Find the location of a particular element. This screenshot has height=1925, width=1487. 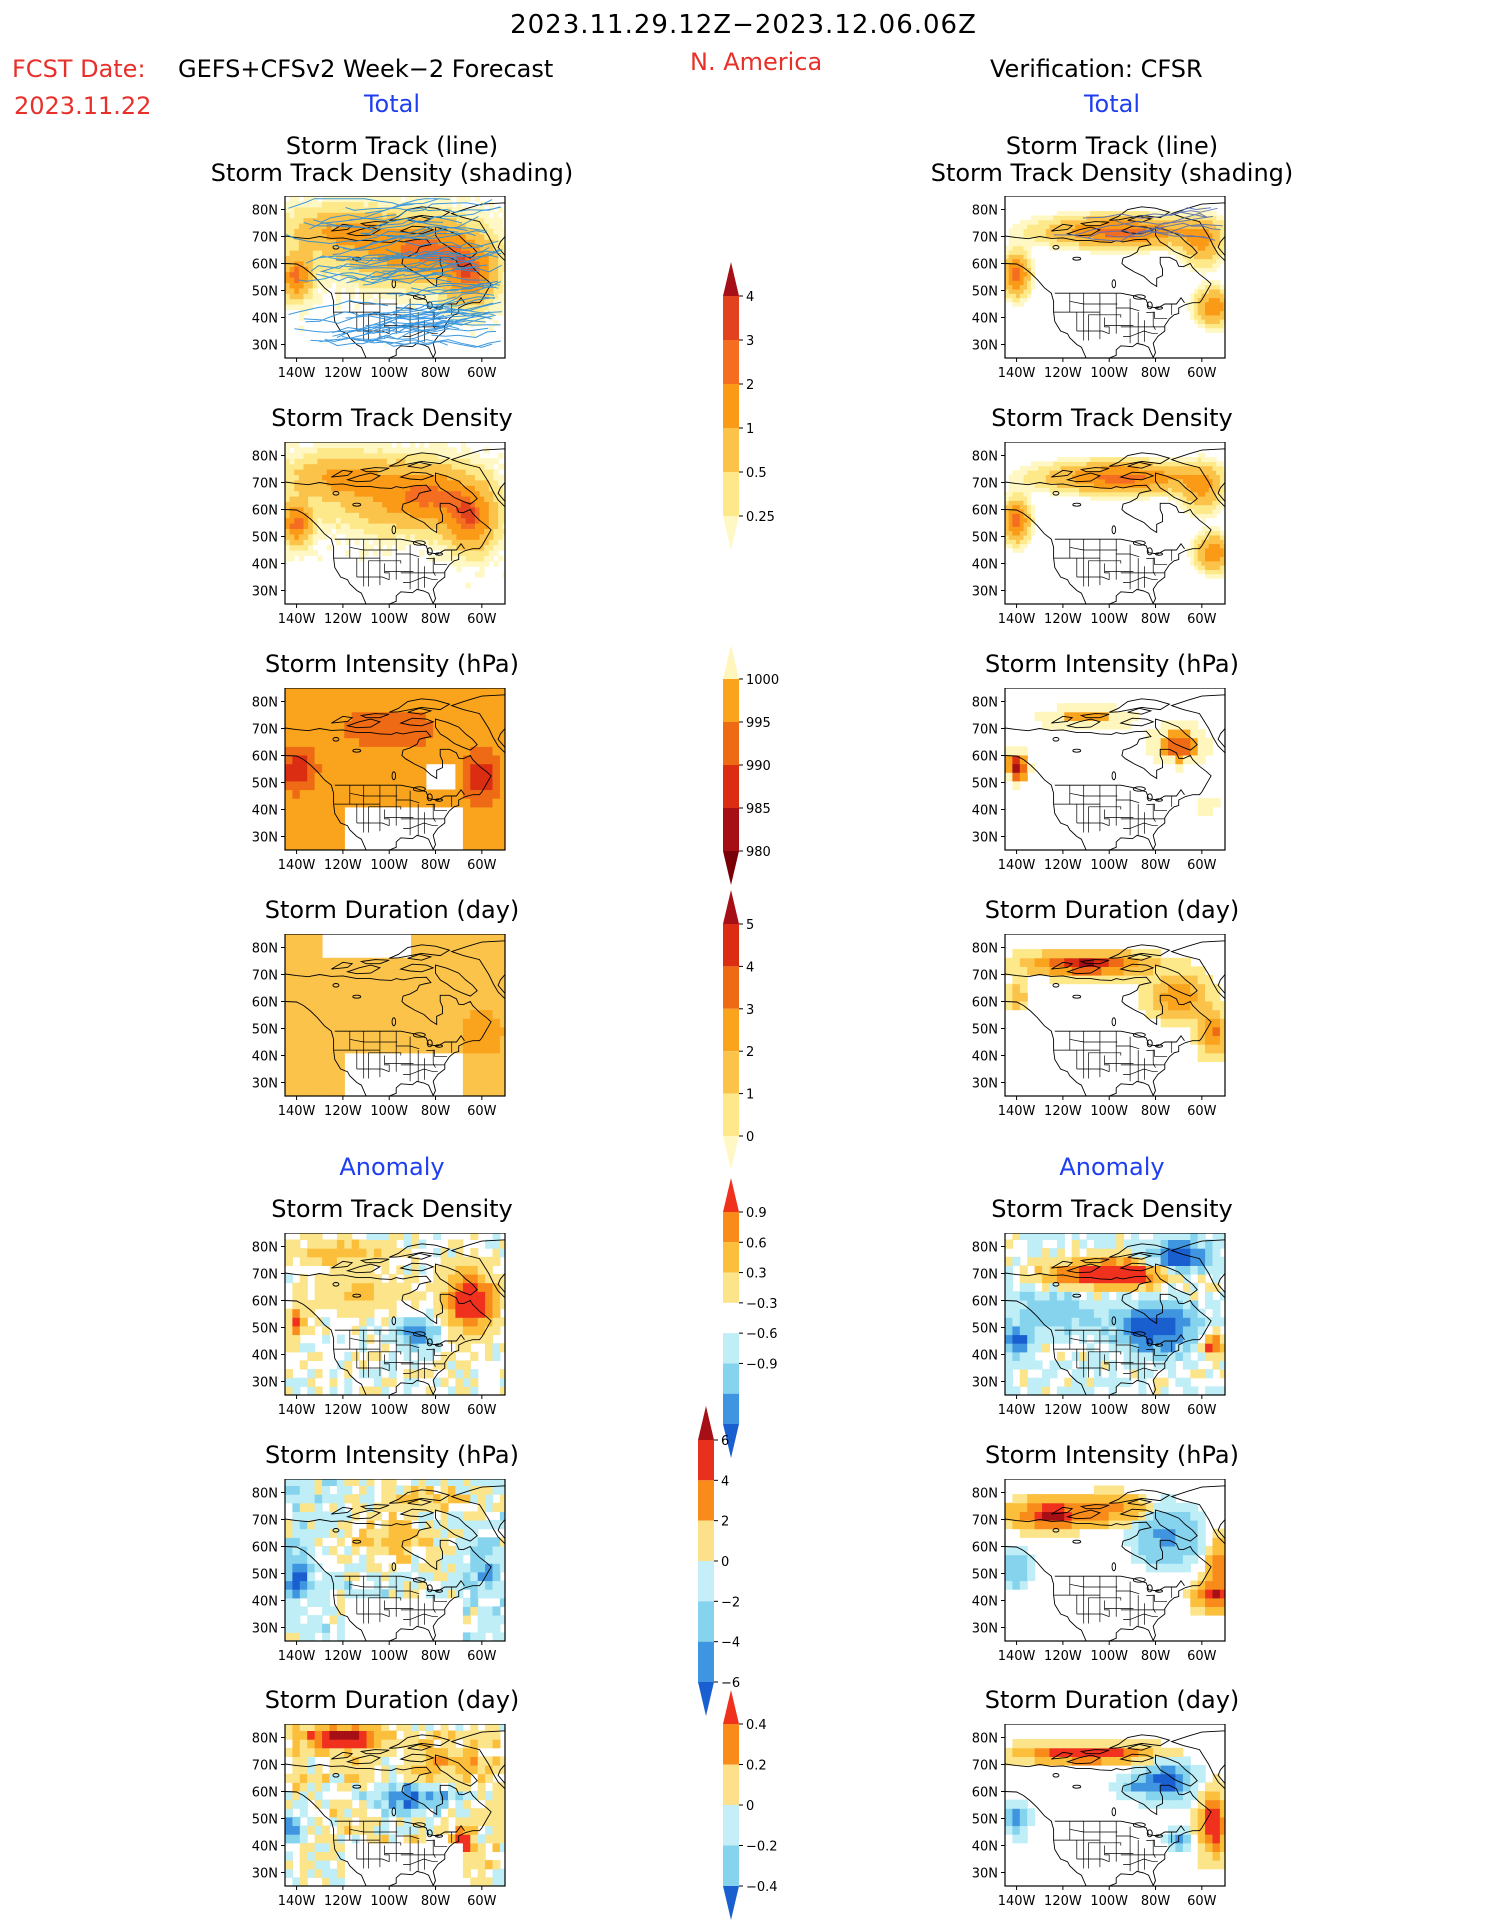

island-outline is located at coordinates (342, 1264).